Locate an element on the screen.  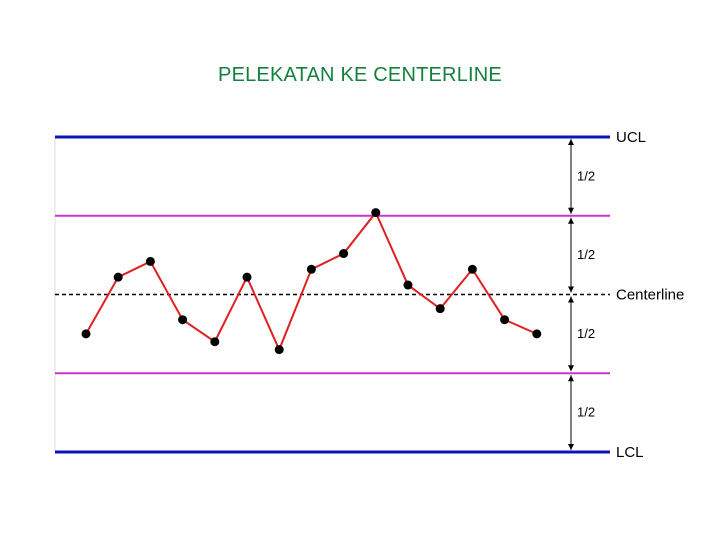
ucl-label: UCL is located at coordinates (631, 137).